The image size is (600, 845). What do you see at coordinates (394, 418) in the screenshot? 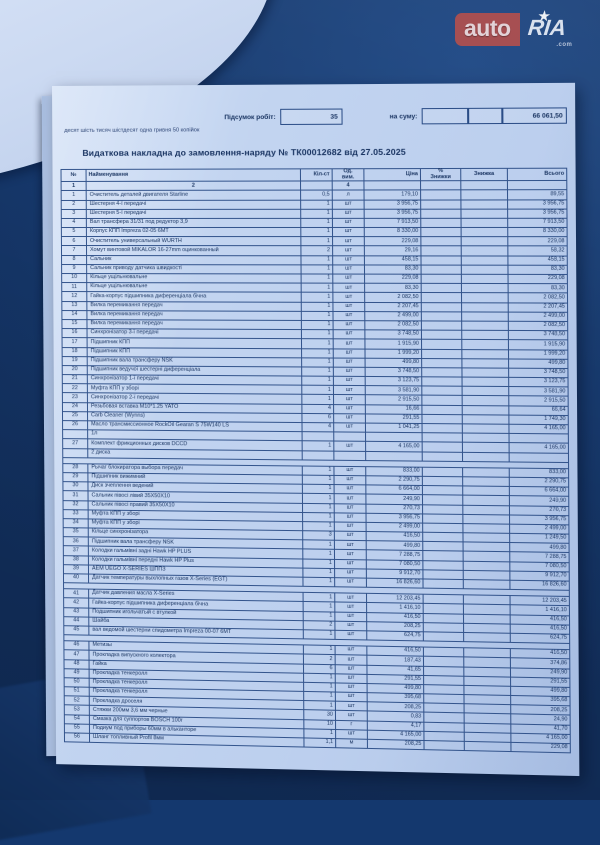
I see `cell-price: 291,55` at bounding box center [394, 418].